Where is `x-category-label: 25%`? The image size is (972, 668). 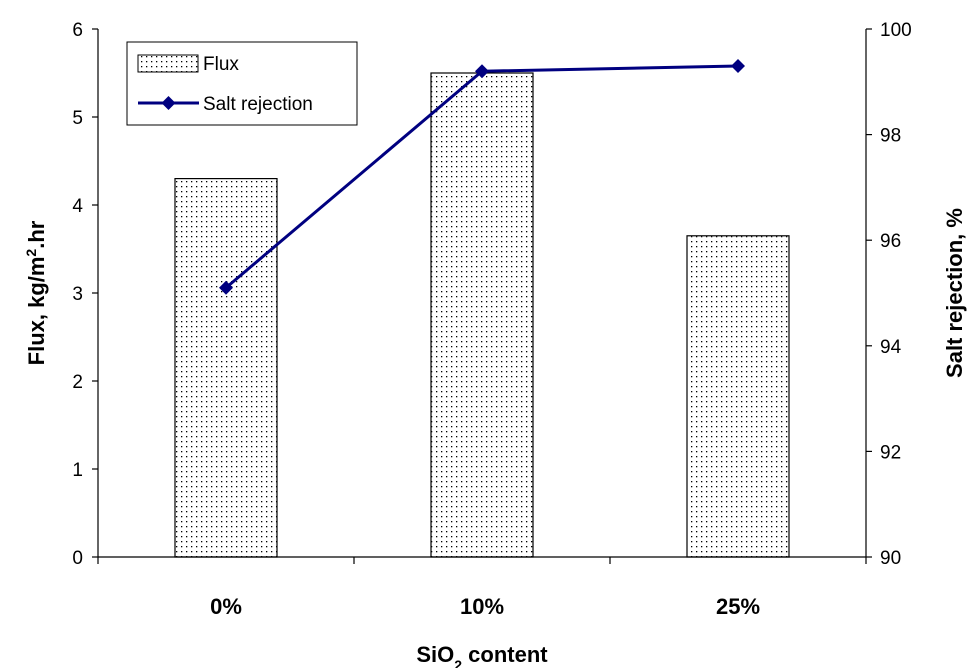
x-category-label: 25% is located at coordinates (738, 606).